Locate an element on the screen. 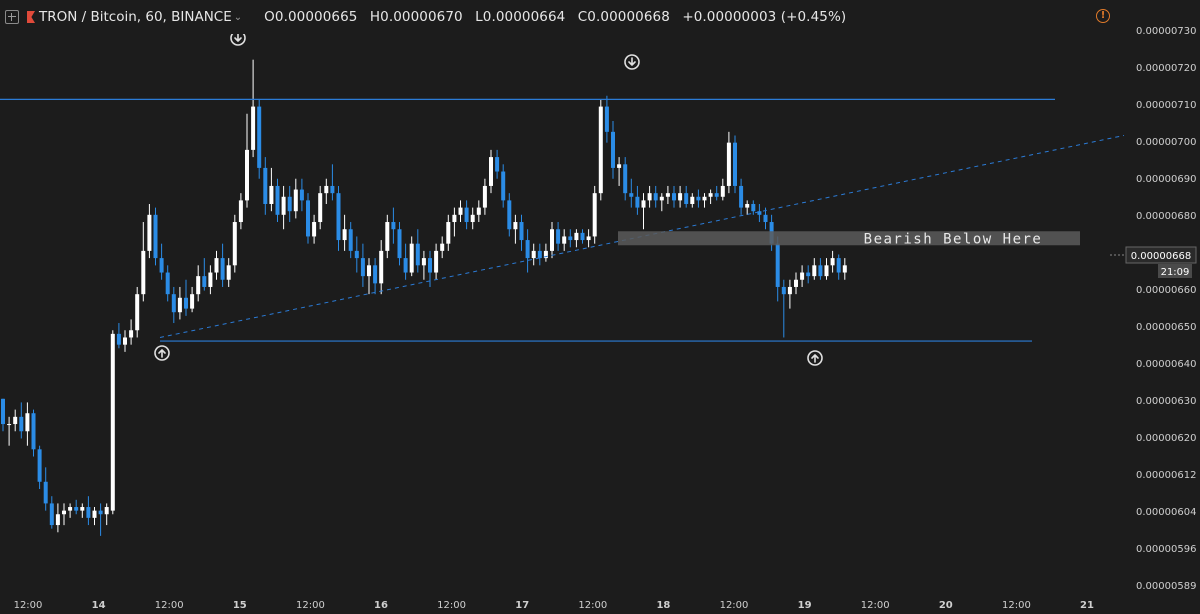 This screenshot has width=1200, height=614. current-price-label: 0.00000668 is located at coordinates (1161, 256).